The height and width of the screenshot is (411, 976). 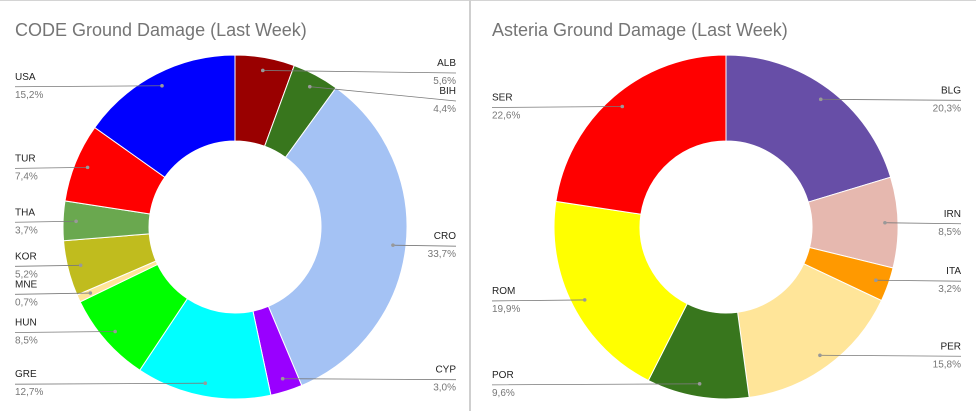 I want to click on slice-value-label: 19,9%, so click(x=506, y=309).